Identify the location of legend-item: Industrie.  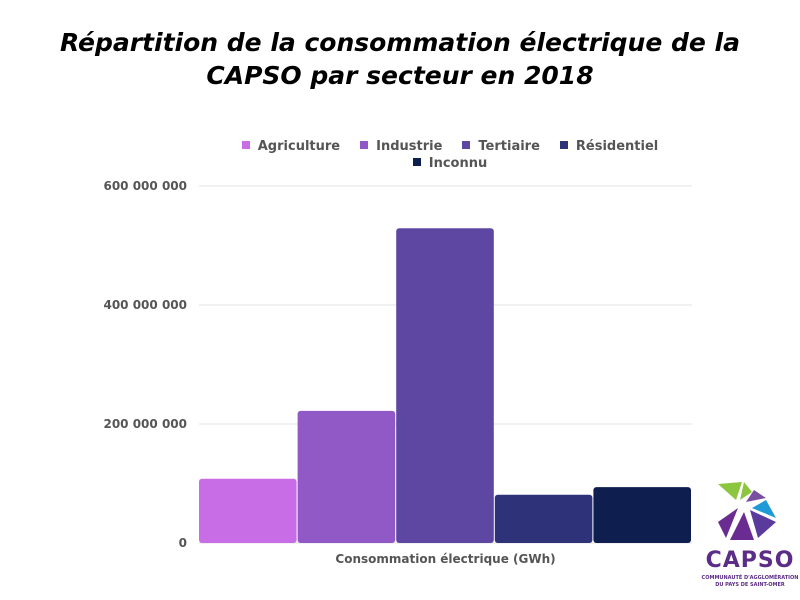
(401, 146).